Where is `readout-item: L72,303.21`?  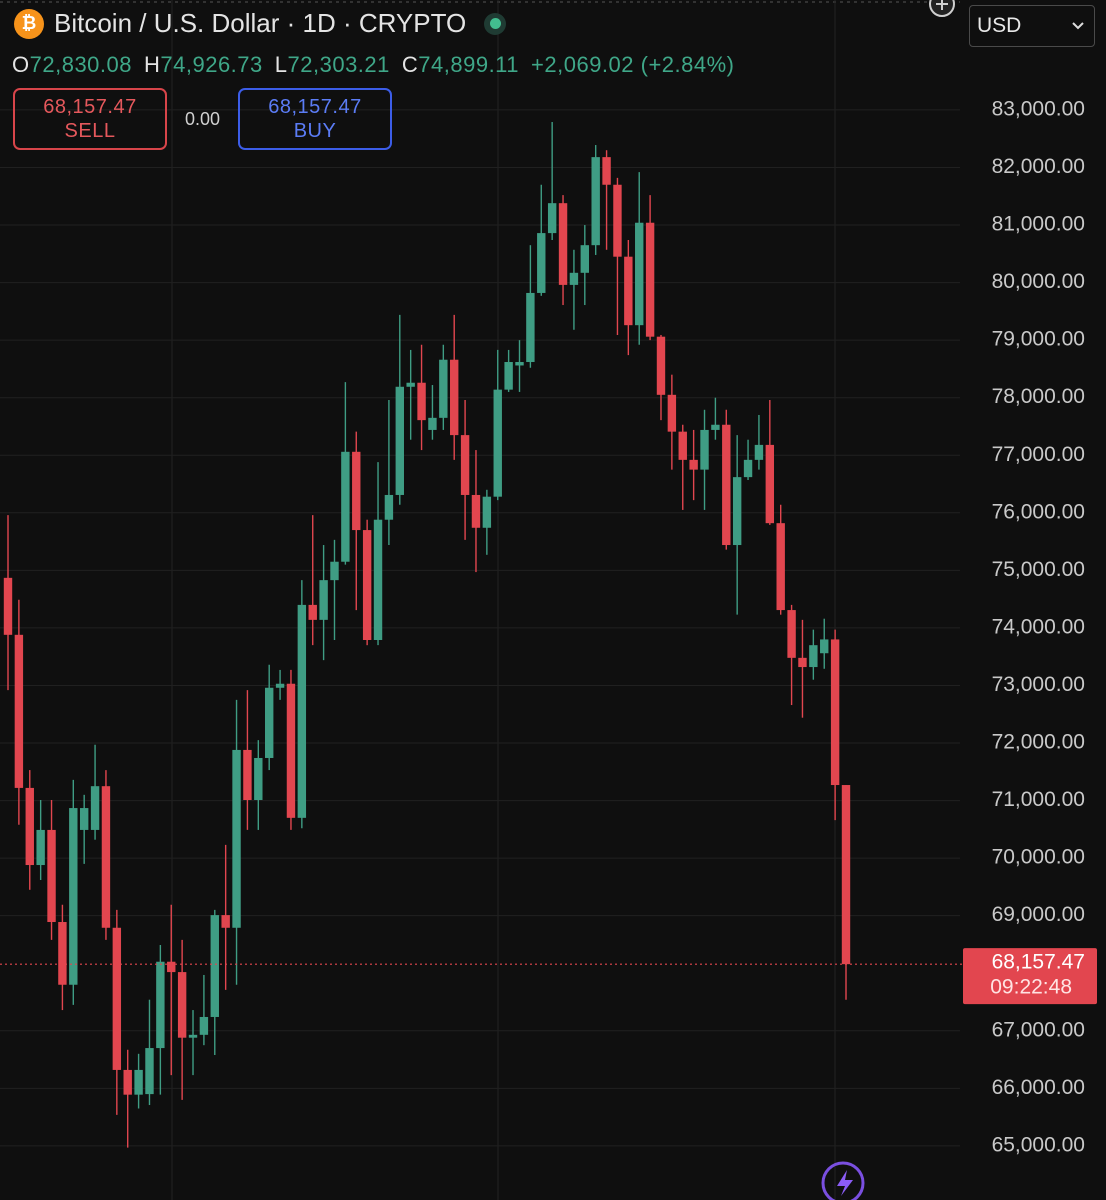
readout-item: L72,303.21 is located at coordinates (332, 65).